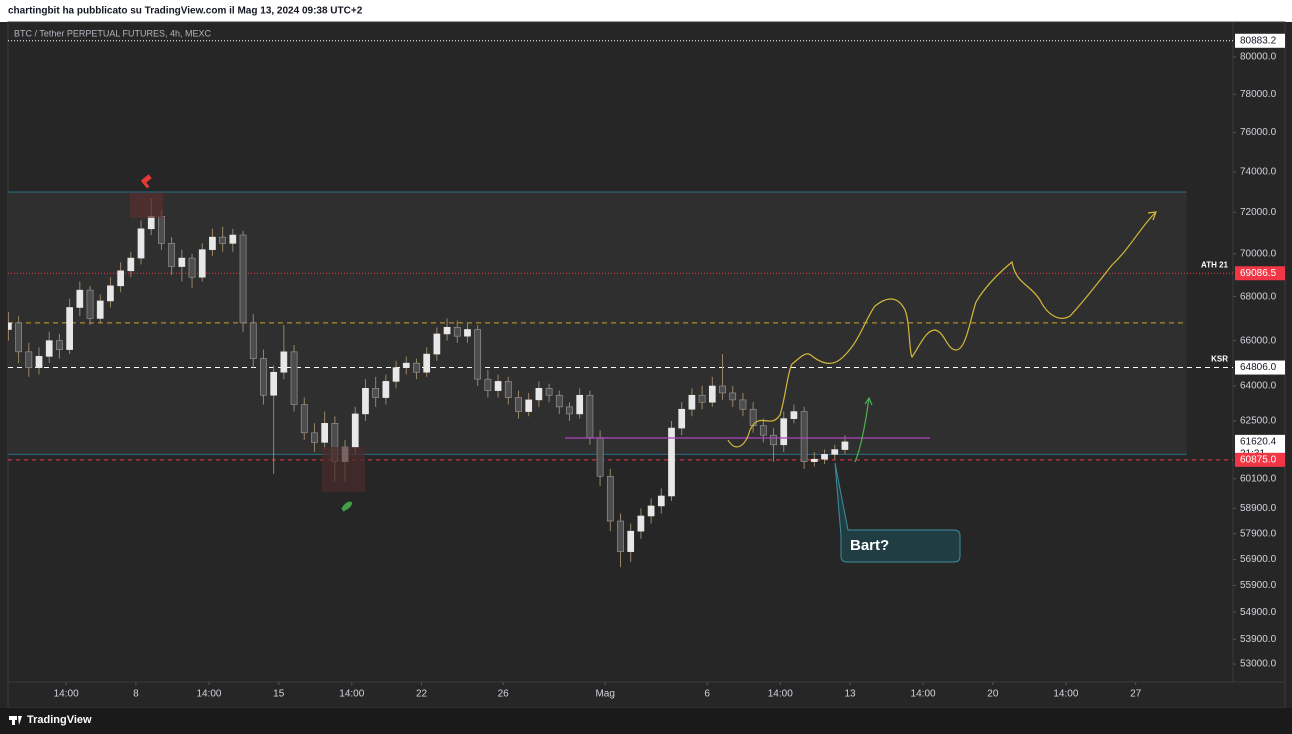 The image size is (1292, 734). I want to click on level-price-label: 80883.2, so click(1258, 40).